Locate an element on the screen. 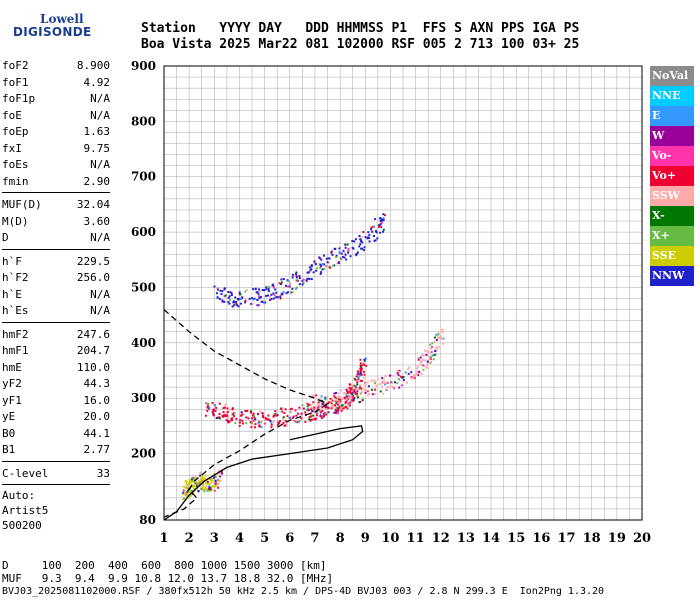 The image size is (700, 600). y-tick-label: 200 is located at coordinates (143, 454).